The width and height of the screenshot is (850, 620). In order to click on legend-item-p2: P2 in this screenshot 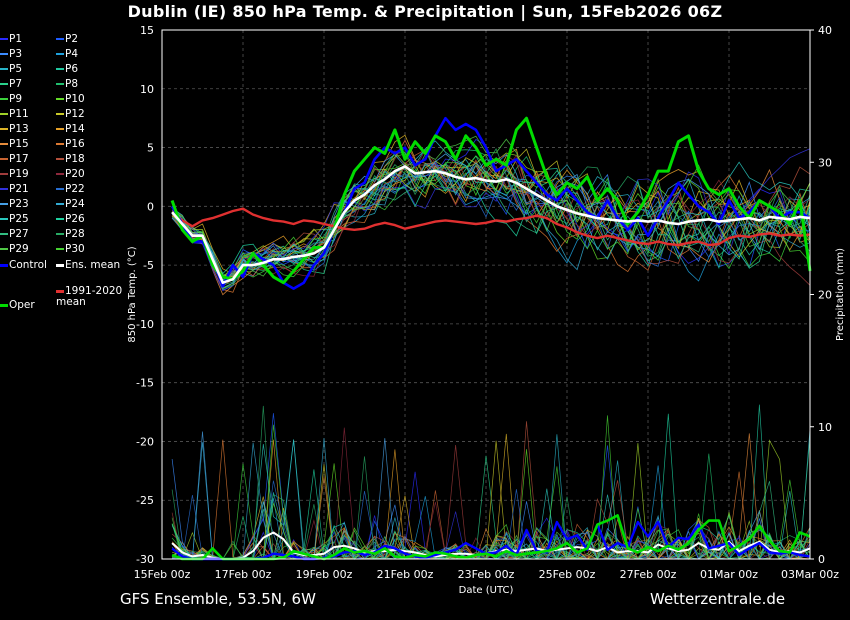, I will do `click(67, 39)`.